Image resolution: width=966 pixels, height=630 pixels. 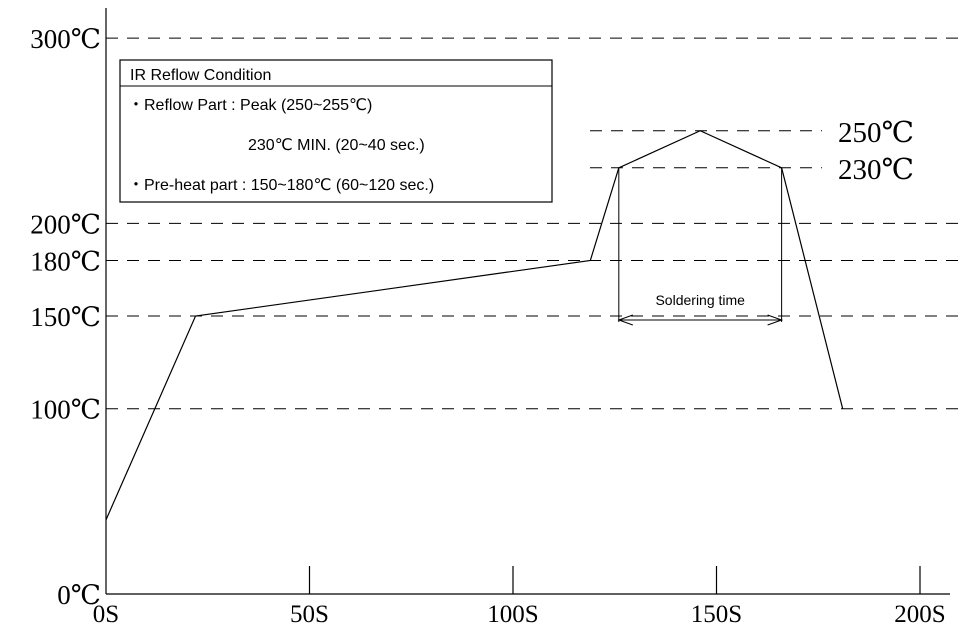 What do you see at coordinates (79, 595) in the screenshot?
I see `y-tick-label-0: 0℃` at bounding box center [79, 595].